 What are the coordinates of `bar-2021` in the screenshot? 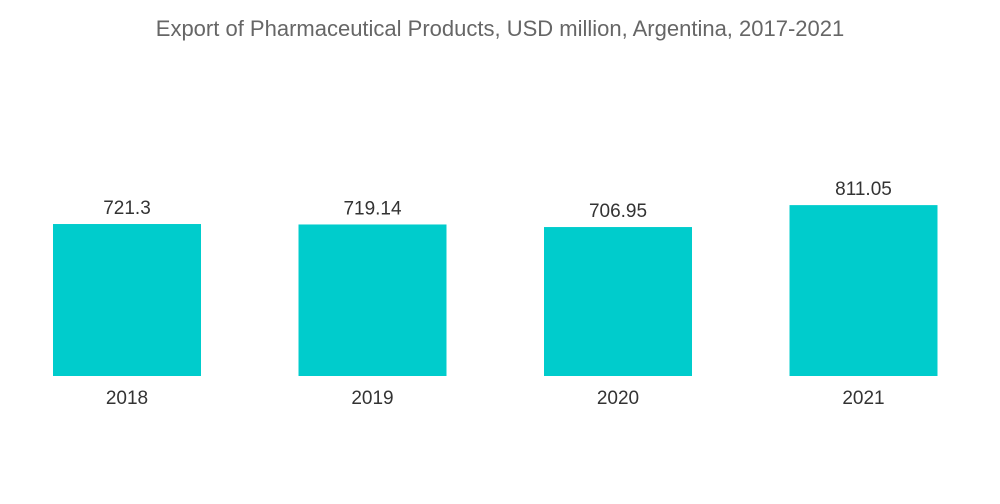 It's located at (863, 290).